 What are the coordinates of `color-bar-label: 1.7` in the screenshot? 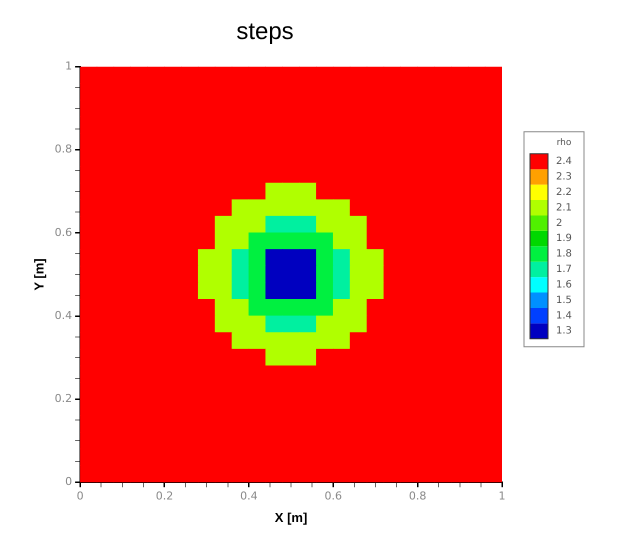 It's located at (564, 270).